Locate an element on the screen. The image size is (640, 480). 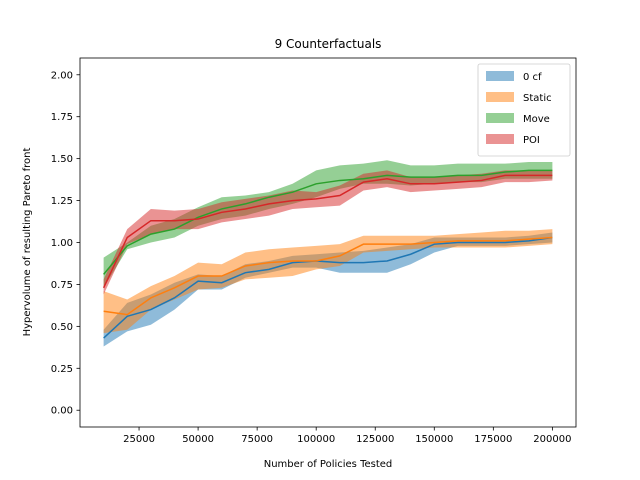
y-tick-label: 2.00 is located at coordinates (62, 75).